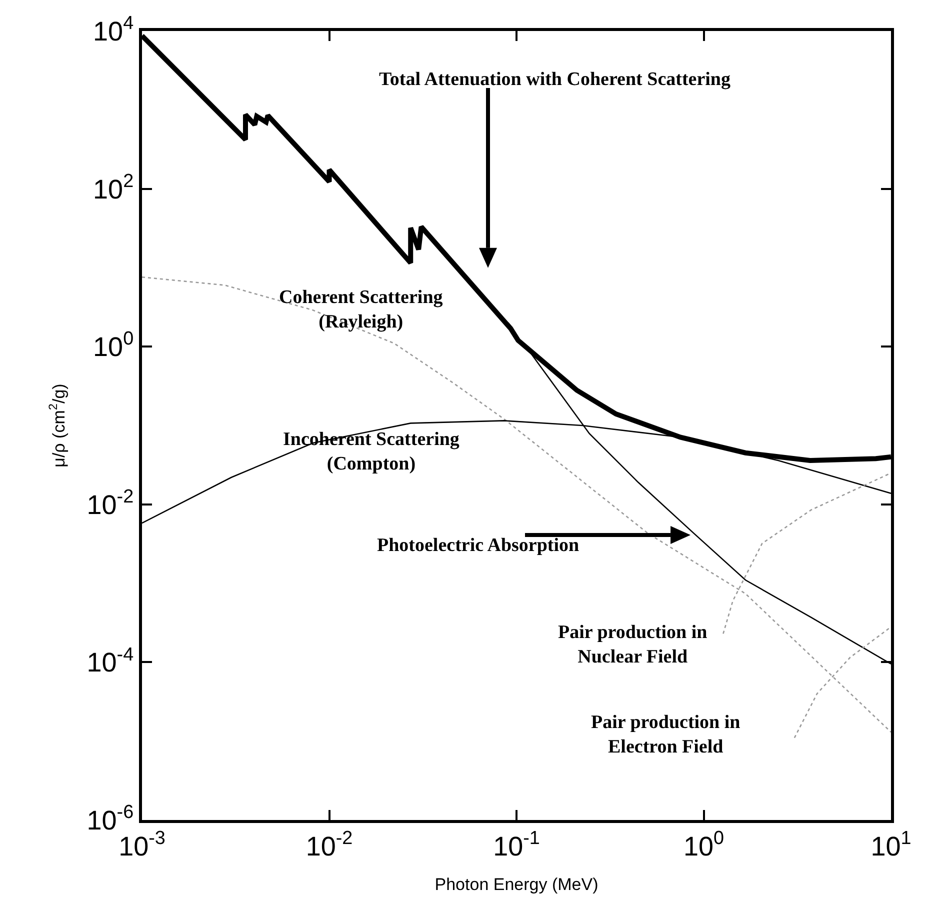  Describe the element at coordinates (361, 310) in the screenshot. I see `annotation: Coherent Scattering (Rayleigh)` at that location.